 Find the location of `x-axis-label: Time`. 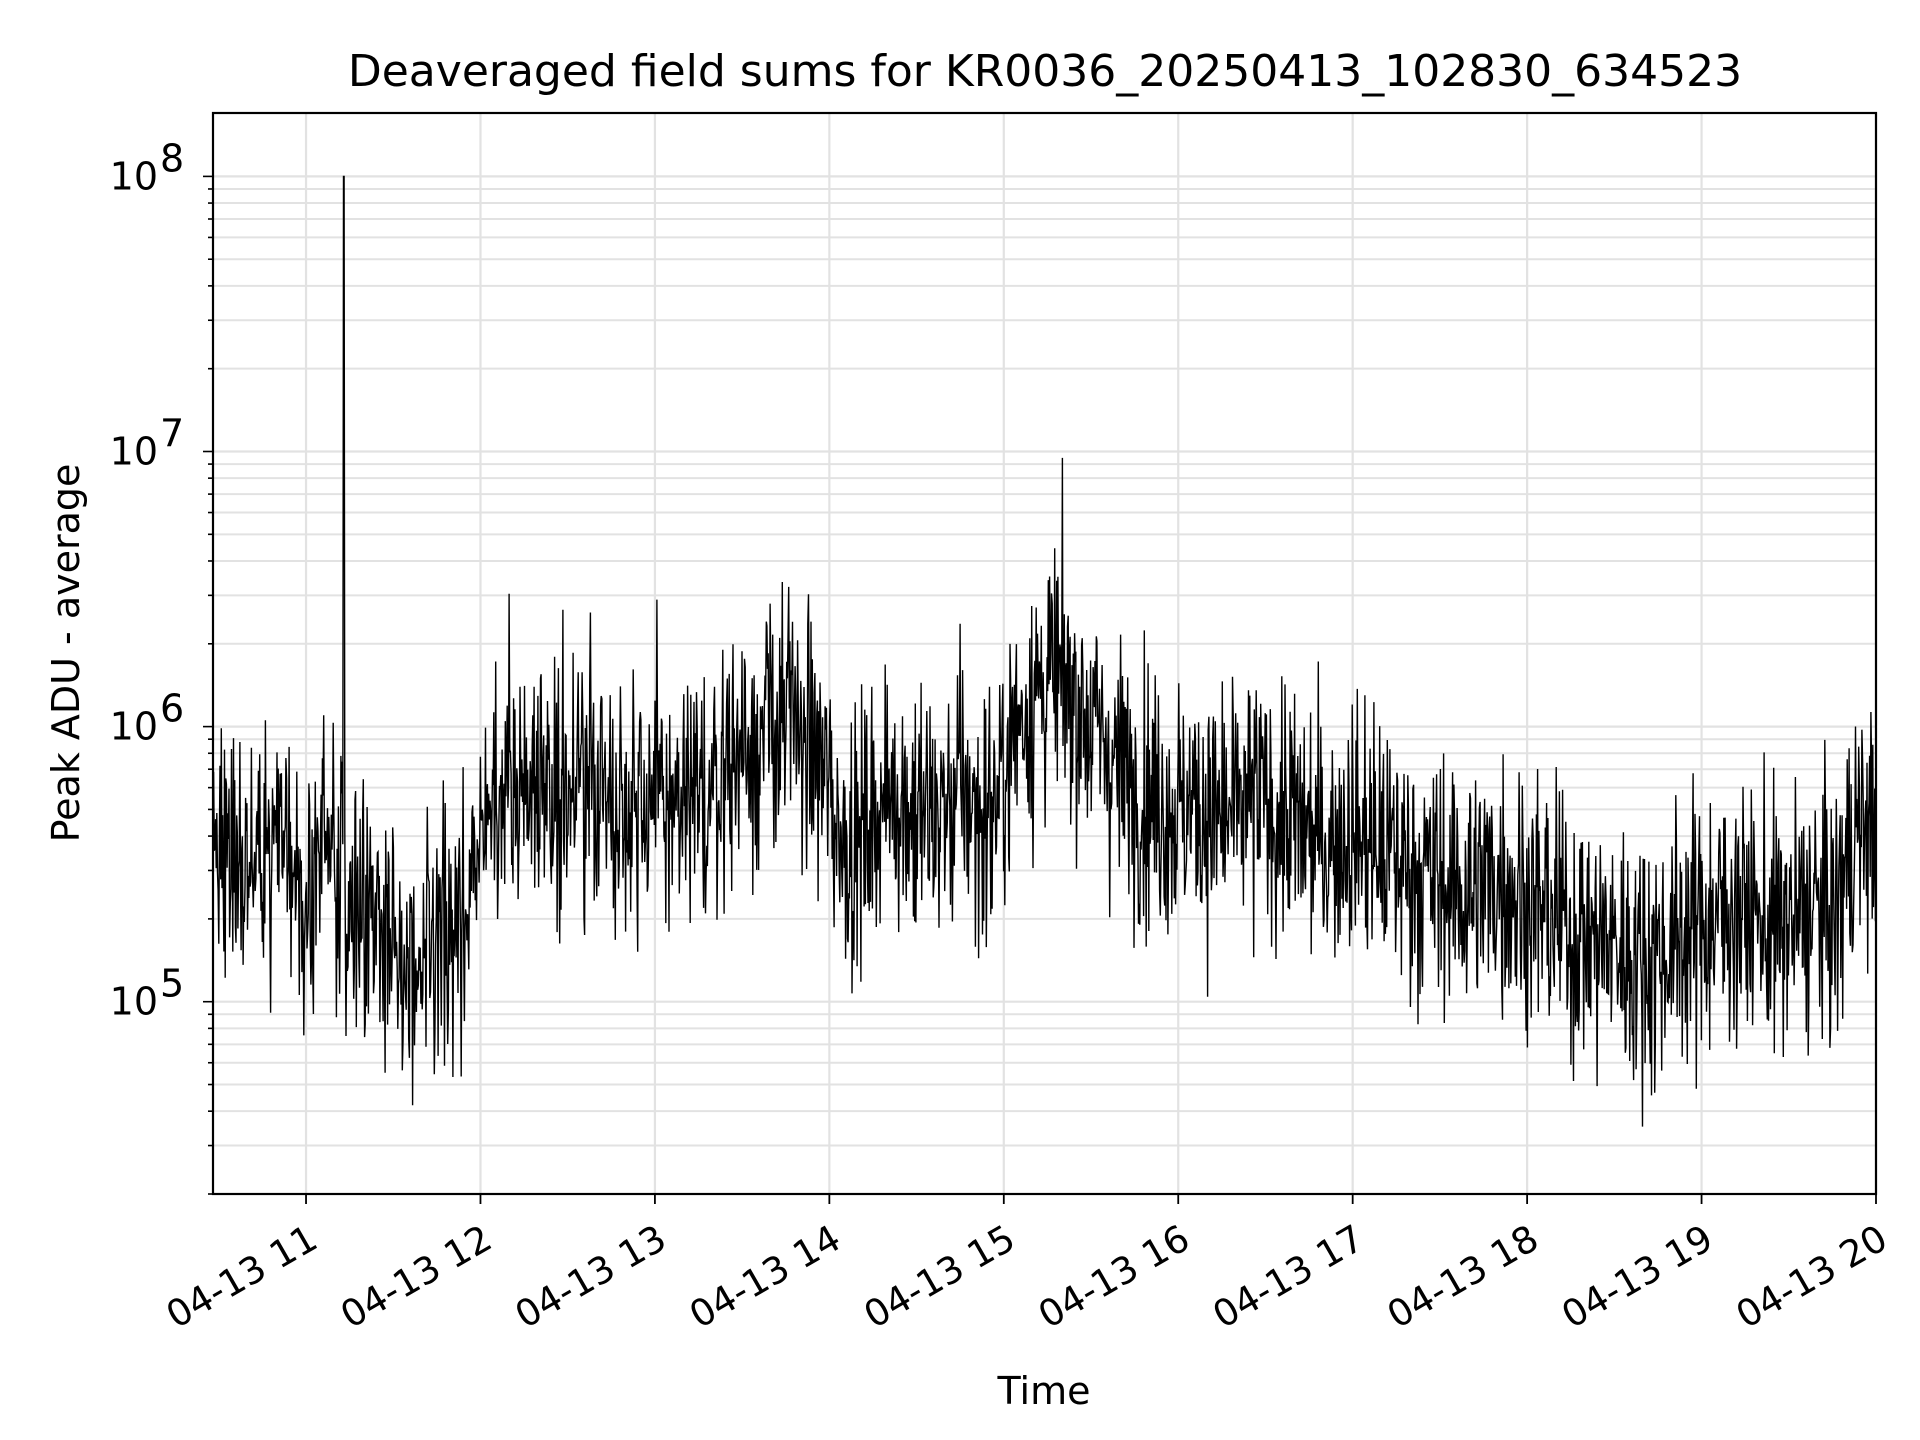

x-axis-label: Time is located at coordinates (1044, 1391).